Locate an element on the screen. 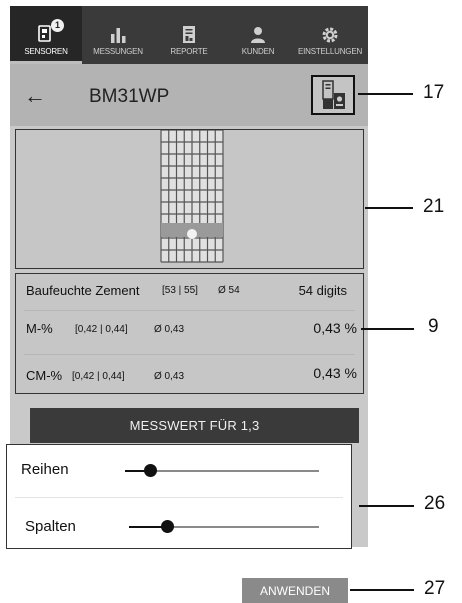 The height and width of the screenshot is (603, 462). columns-slider-track is located at coordinates (224, 527).